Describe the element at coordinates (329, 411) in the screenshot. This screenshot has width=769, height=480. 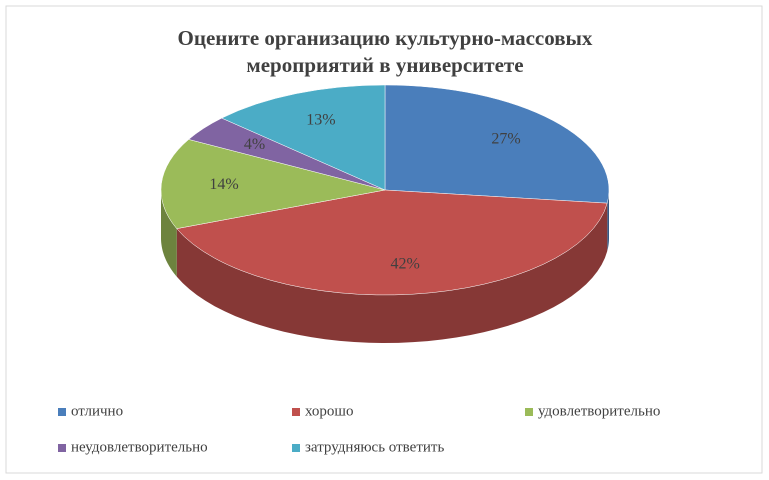
I see `legend-label: хорошо` at that location.